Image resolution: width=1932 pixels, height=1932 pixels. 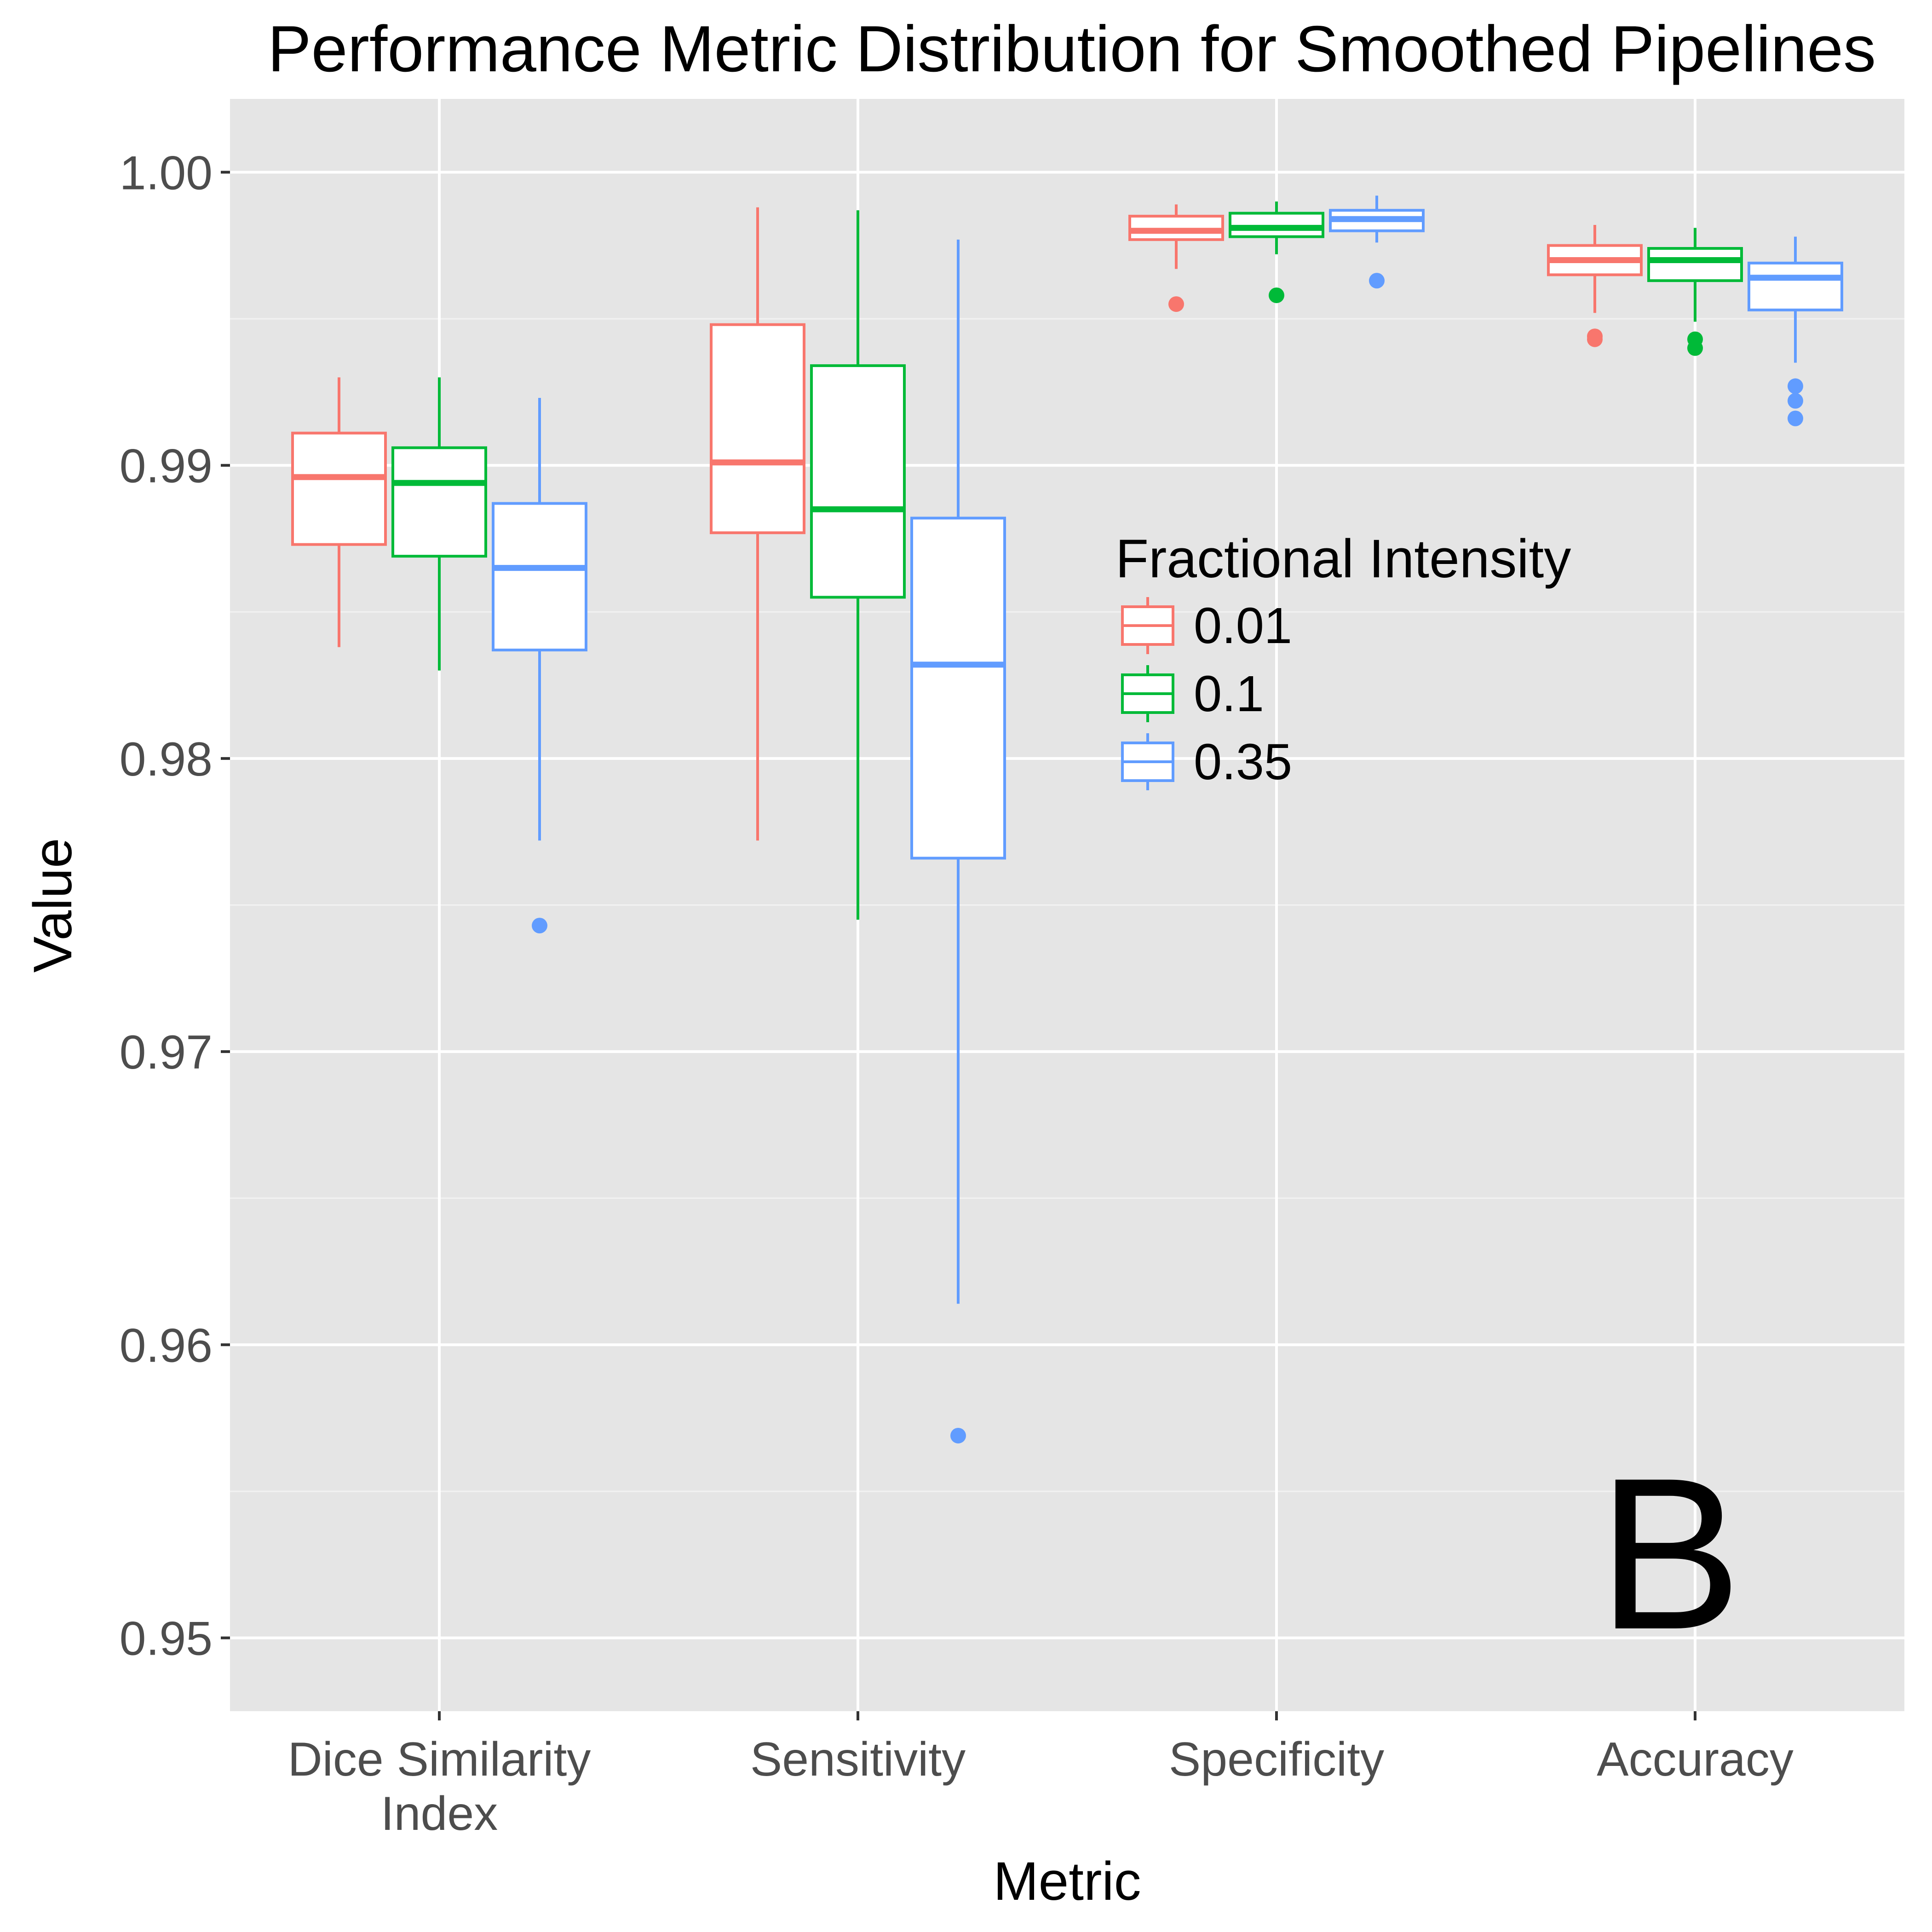 What do you see at coordinates (166, 1345) in the screenshot?
I see `y-tick-label: 0.96` at bounding box center [166, 1345].